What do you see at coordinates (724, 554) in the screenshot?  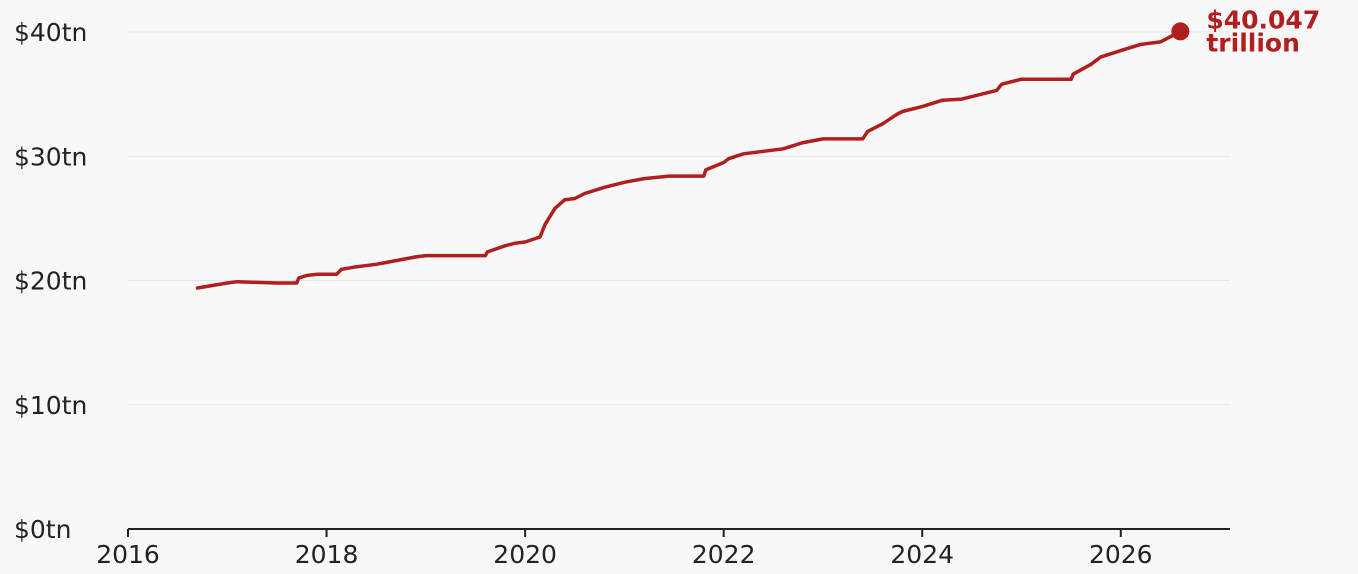 I see `x-tick-label: 2022` at bounding box center [724, 554].